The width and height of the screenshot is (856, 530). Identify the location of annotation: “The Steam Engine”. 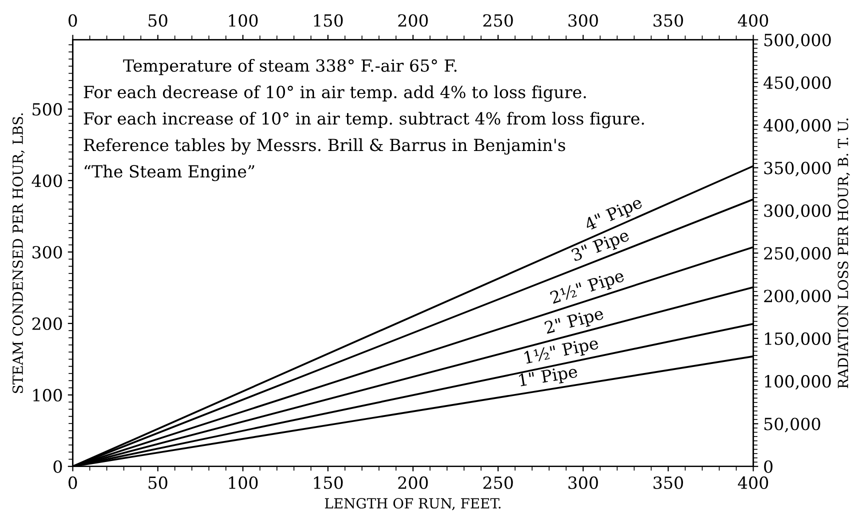
(169, 173).